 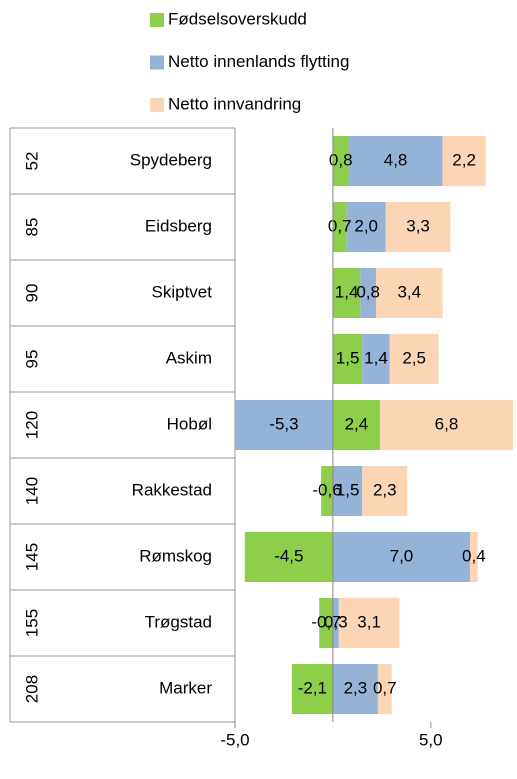 What do you see at coordinates (234, 739) in the screenshot?
I see `x-tick-label: -5,0` at bounding box center [234, 739].